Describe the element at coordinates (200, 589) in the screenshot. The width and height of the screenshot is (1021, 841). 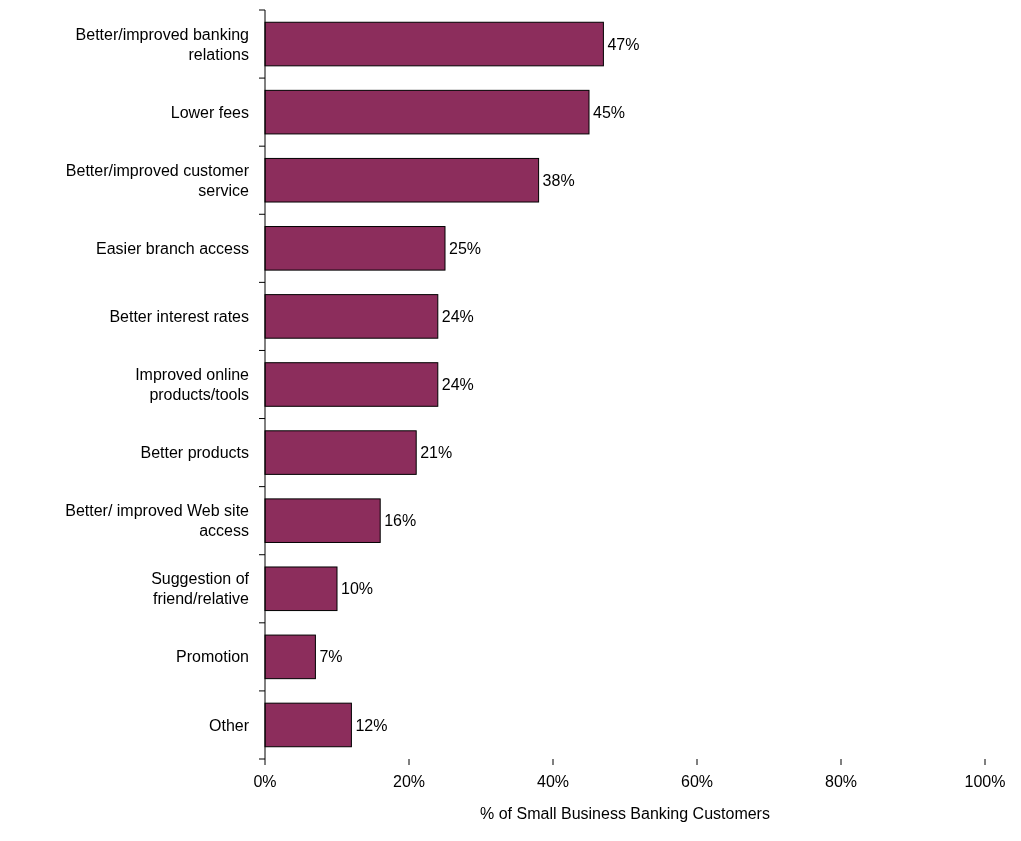
I see `y-tick-label: Suggestion of friend/relative` at that location.